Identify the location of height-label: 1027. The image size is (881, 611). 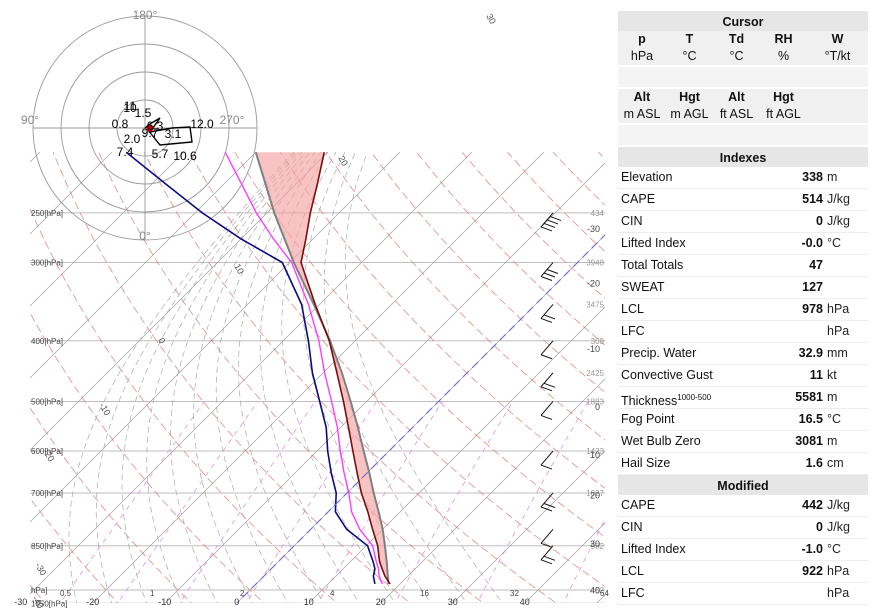
(595, 493).